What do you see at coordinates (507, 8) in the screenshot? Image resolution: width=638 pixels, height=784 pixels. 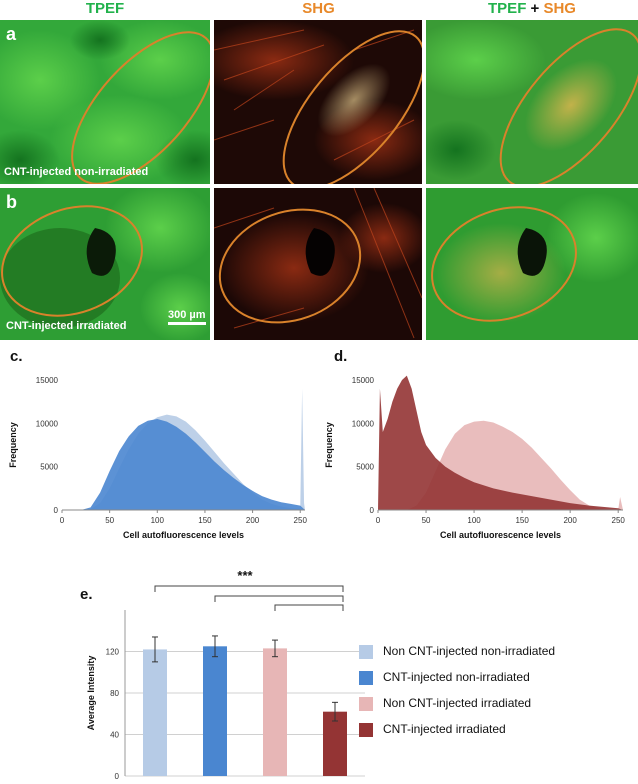 I see `header-merge-tpef: TPEF` at bounding box center [507, 8].